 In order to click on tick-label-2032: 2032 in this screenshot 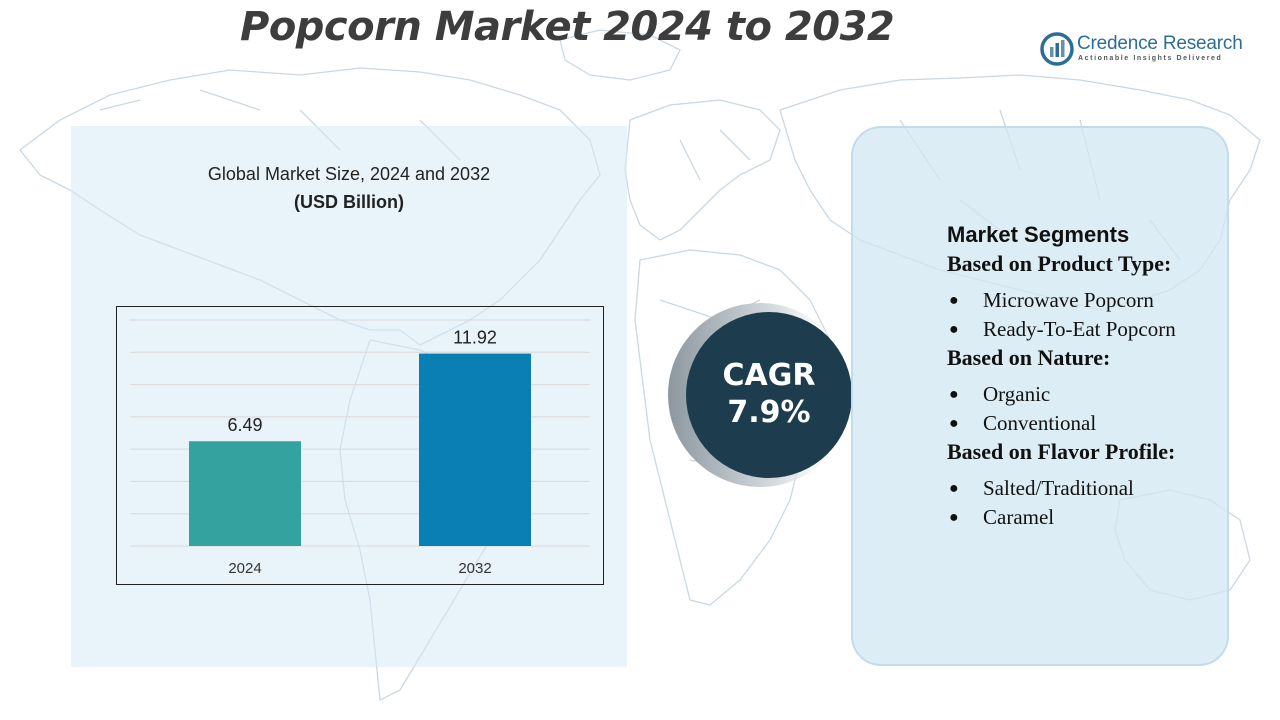, I will do `click(474, 568)`.